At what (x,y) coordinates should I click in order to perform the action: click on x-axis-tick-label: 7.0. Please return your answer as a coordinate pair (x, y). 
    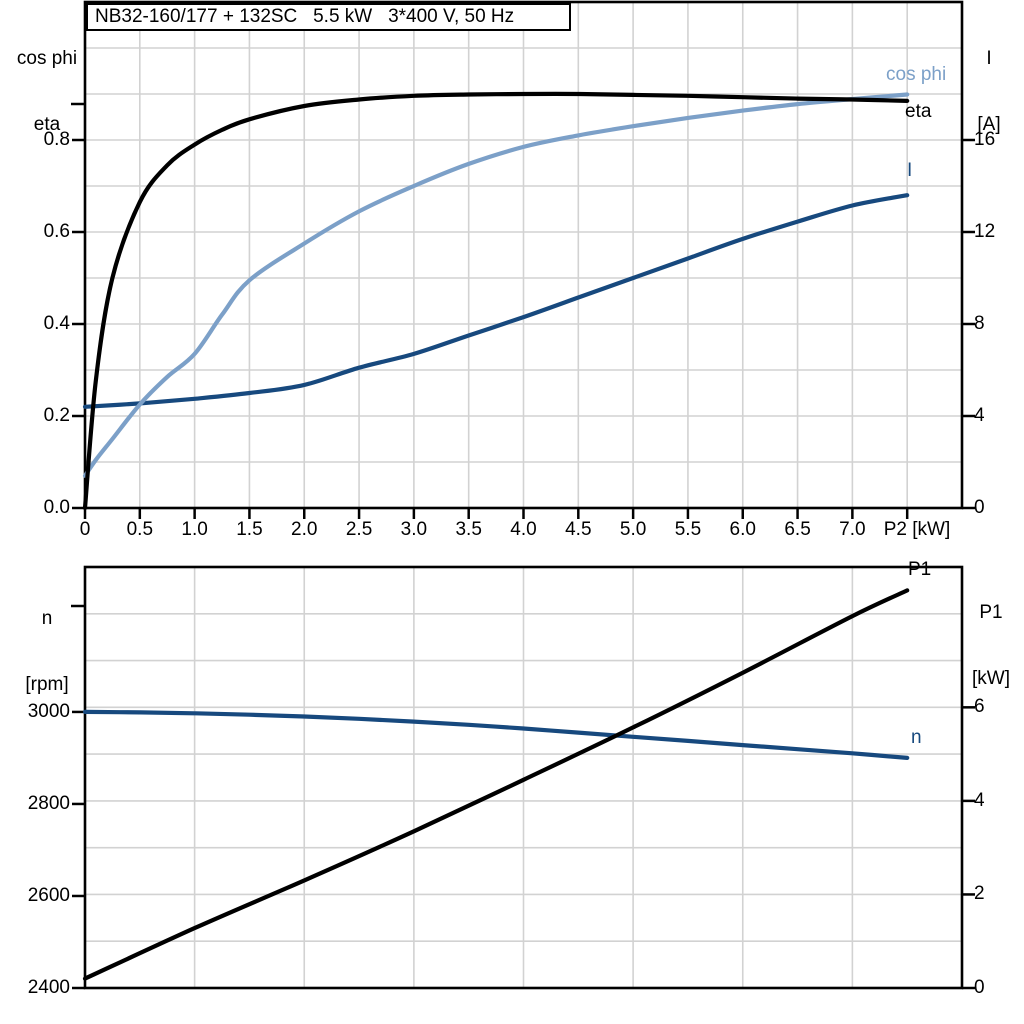
    Looking at the image, I should click on (852, 529).